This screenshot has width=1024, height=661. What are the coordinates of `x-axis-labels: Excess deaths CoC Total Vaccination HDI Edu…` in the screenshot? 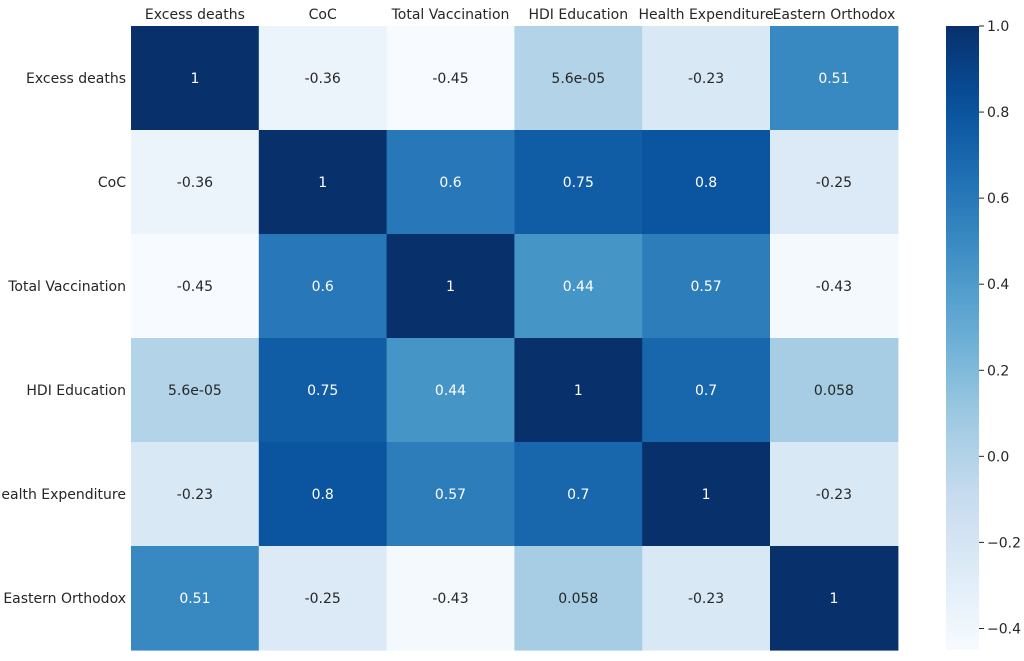 It's located at (520, 15).